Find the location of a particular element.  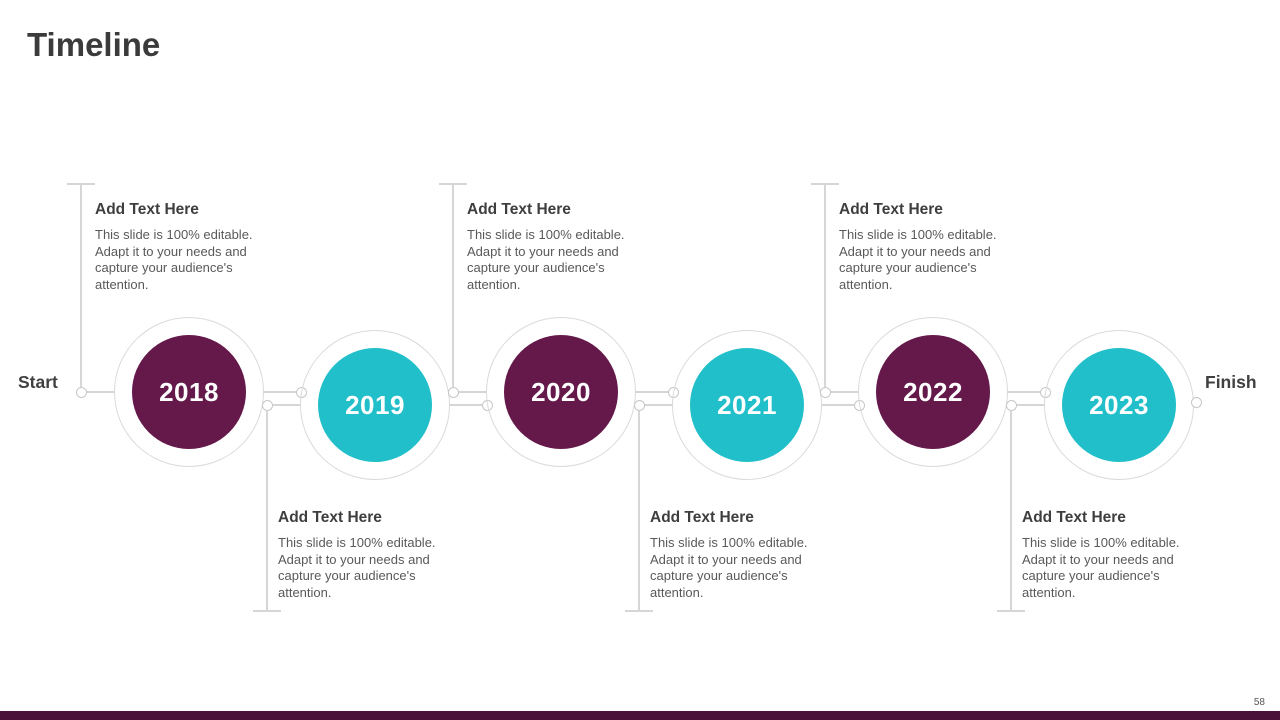

year-label: 2018 is located at coordinates (189, 391).